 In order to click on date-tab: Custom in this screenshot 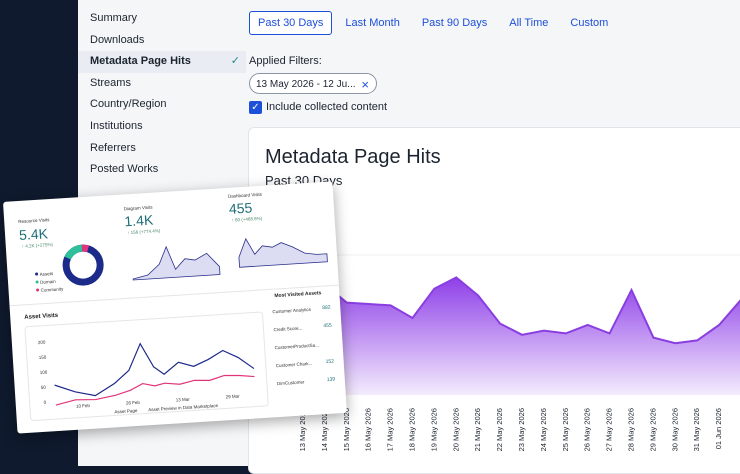, I will do `click(589, 23)`.